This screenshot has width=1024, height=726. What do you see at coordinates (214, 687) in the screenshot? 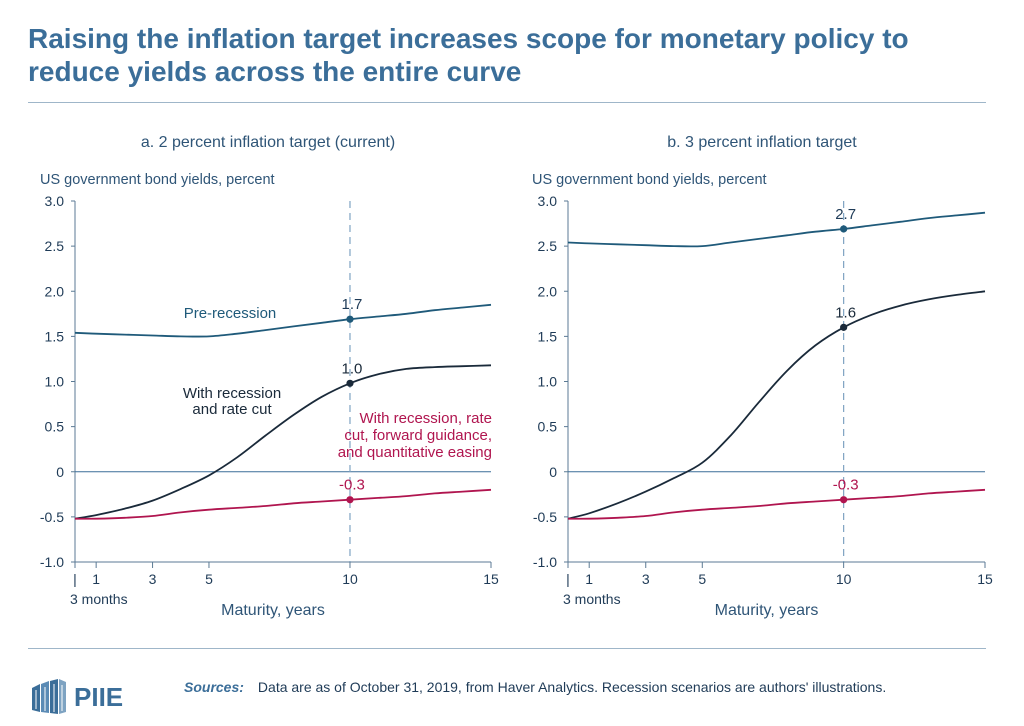
I see `sources-label: Sources:` at bounding box center [214, 687].